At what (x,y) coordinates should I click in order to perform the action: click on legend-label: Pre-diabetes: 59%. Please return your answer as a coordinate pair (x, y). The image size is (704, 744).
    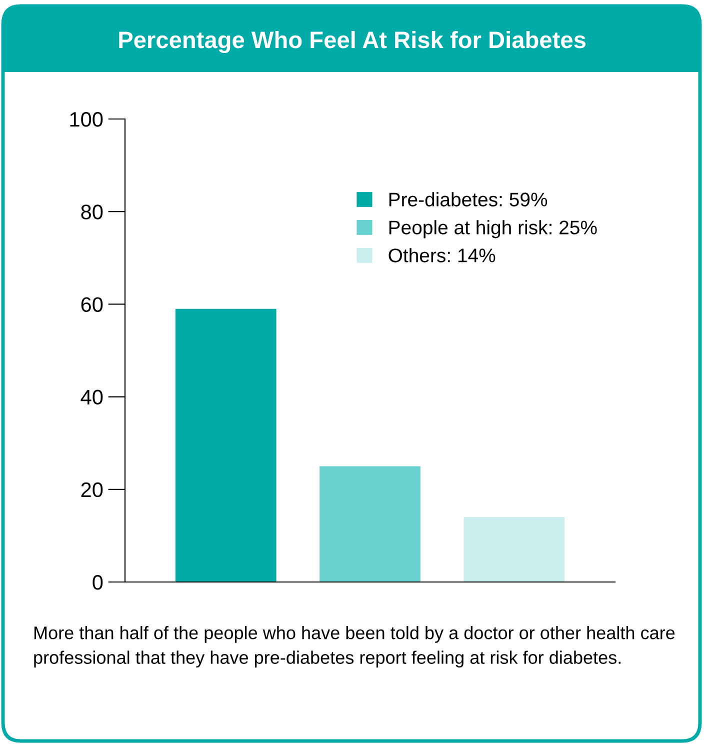
    Looking at the image, I should click on (468, 199).